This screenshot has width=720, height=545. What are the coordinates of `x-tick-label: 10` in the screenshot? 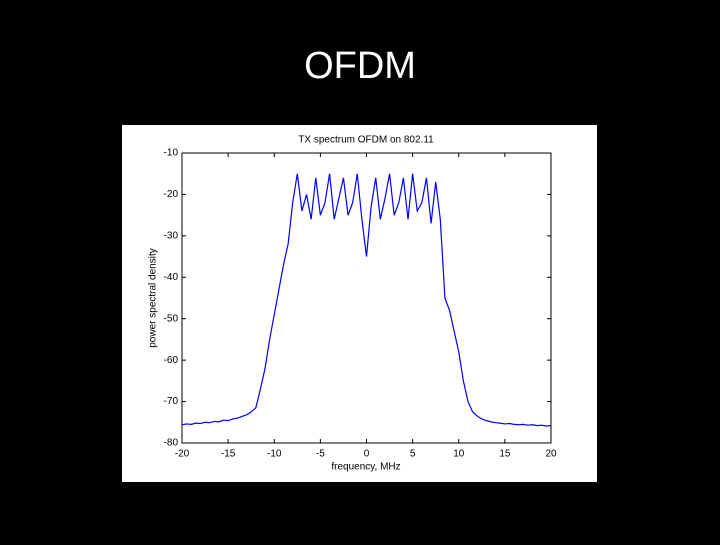 It's located at (459, 454).